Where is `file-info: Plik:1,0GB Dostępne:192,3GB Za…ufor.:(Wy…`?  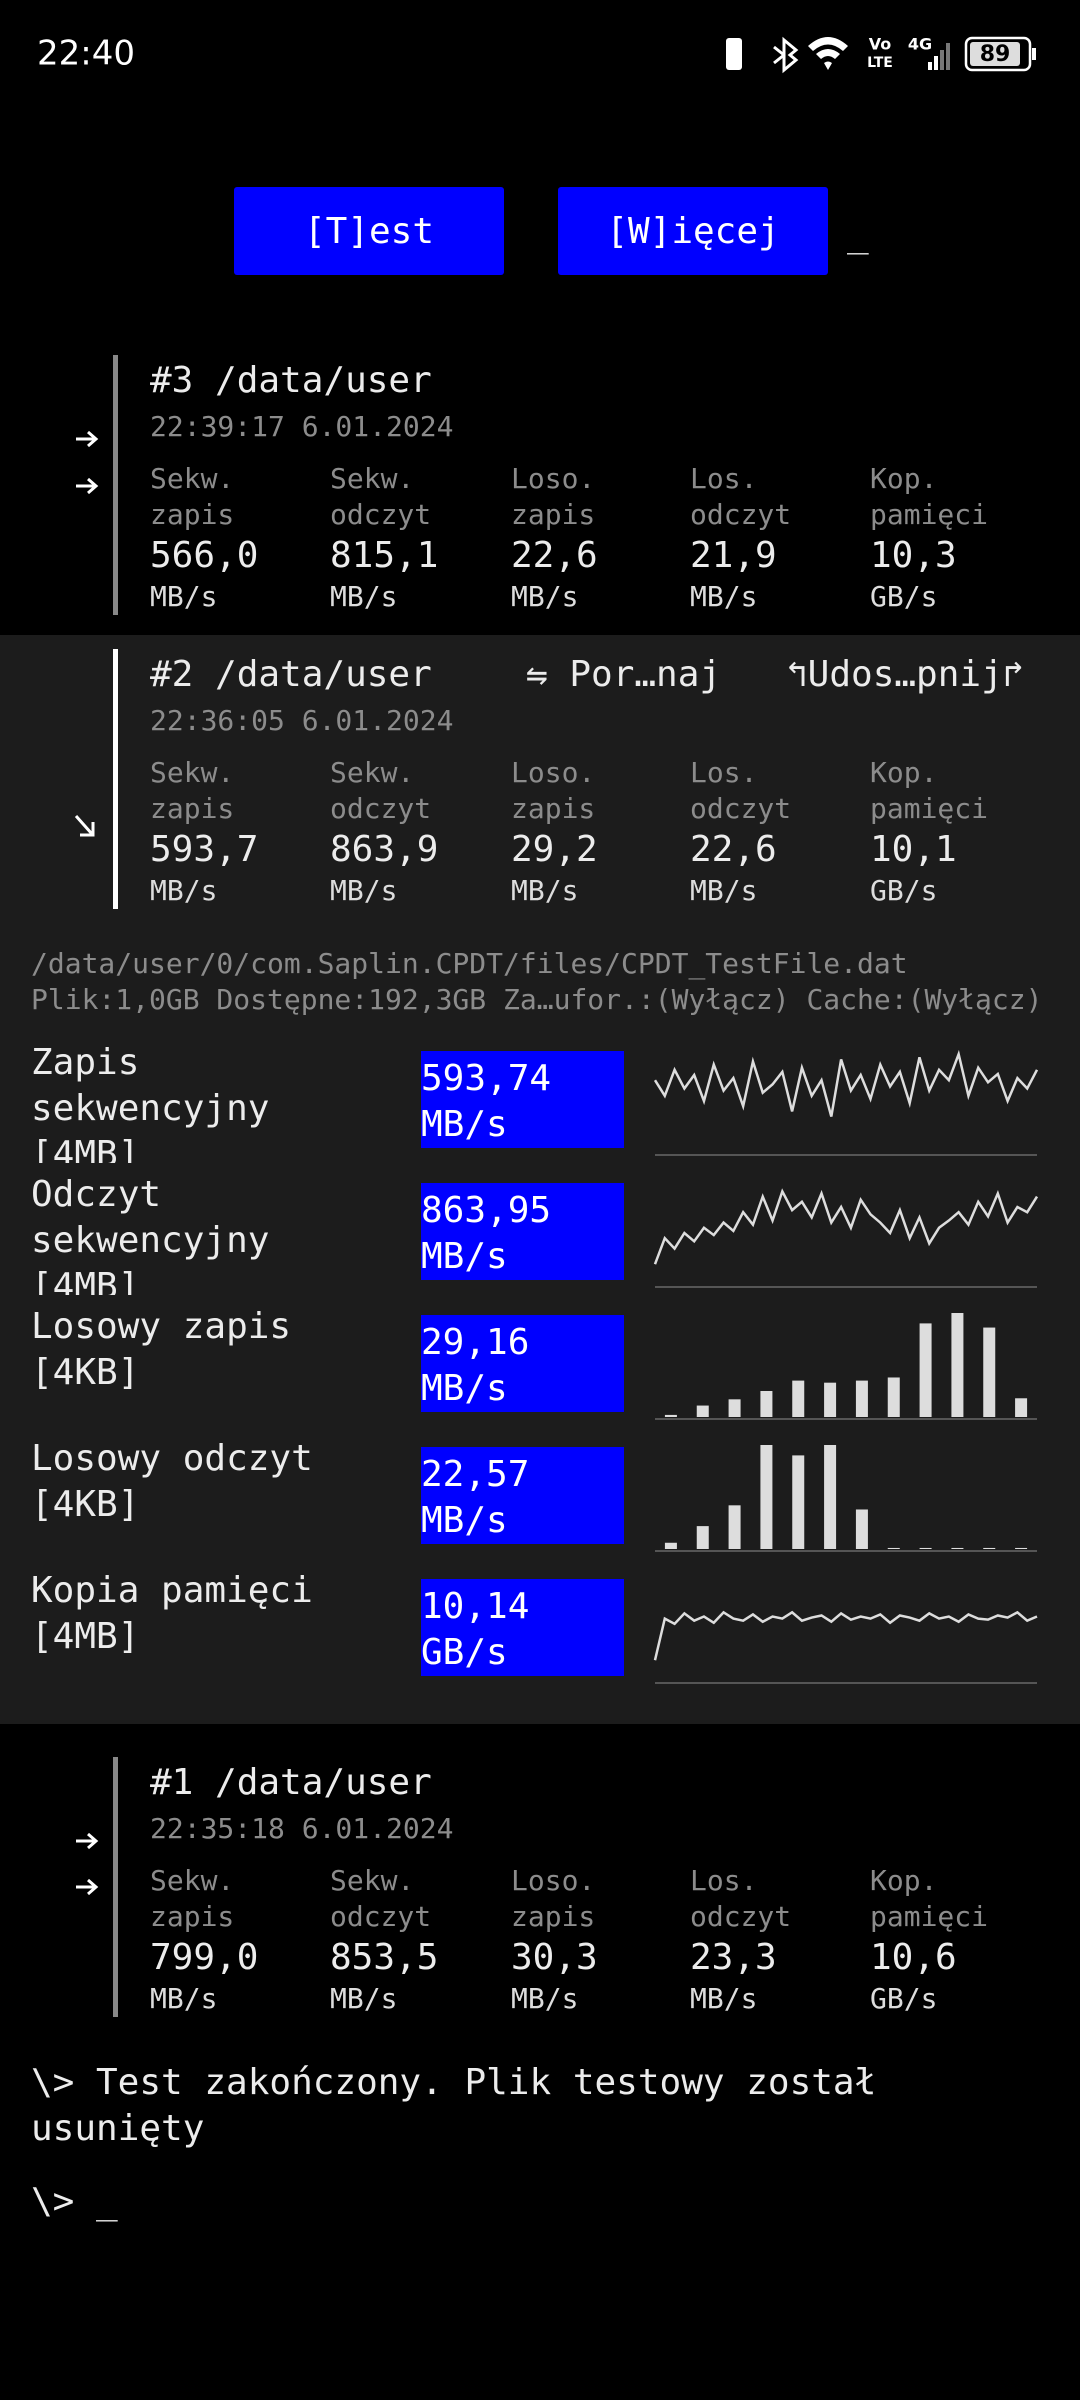 file-info: Plik:1,0GB Dostępne:192,3GB Za…ufor.:(Wy… is located at coordinates (536, 999).